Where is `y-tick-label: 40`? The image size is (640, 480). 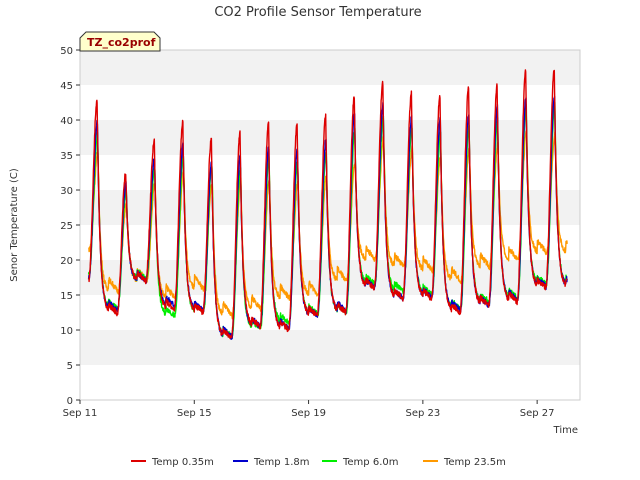 y-tick-label: 40 is located at coordinates (66, 121).